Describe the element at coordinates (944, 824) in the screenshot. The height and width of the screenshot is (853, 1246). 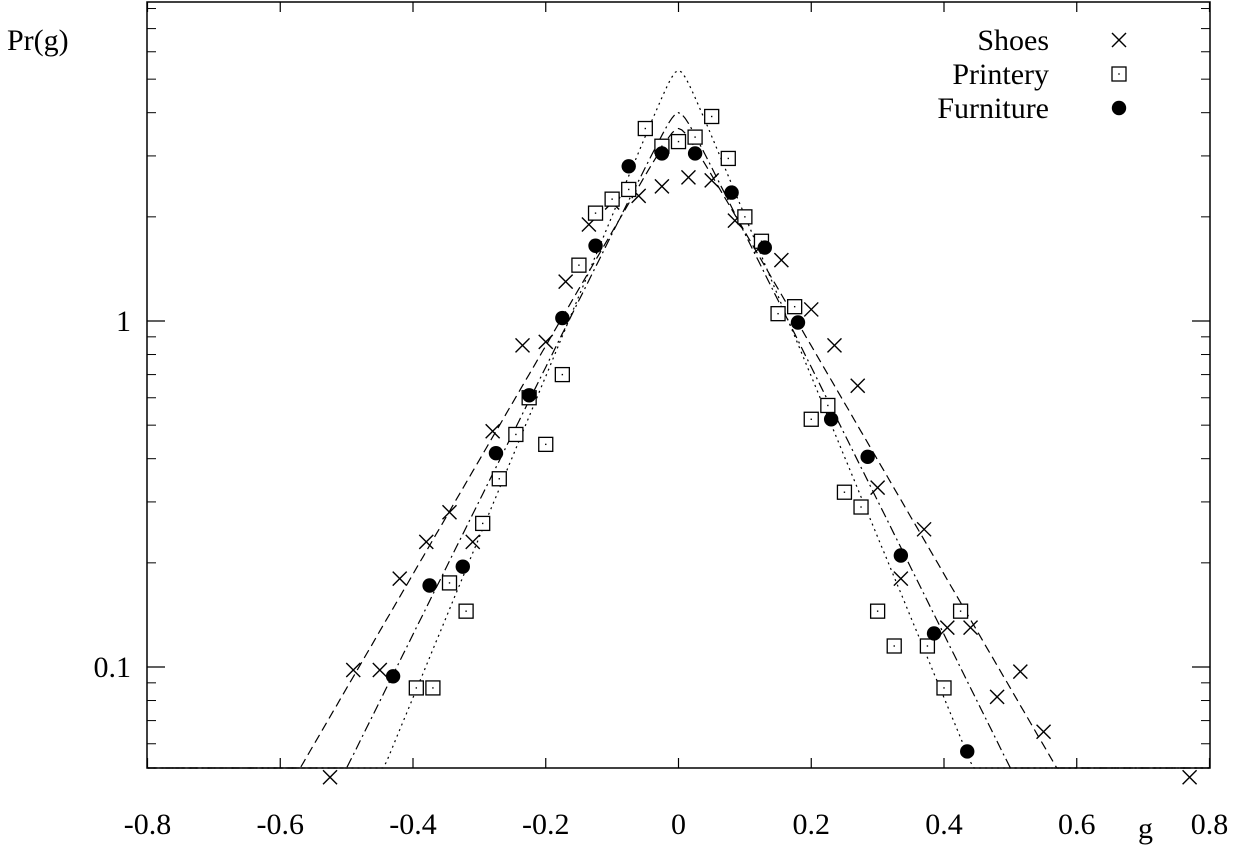
I see `x-tick-label: 0.4` at that location.